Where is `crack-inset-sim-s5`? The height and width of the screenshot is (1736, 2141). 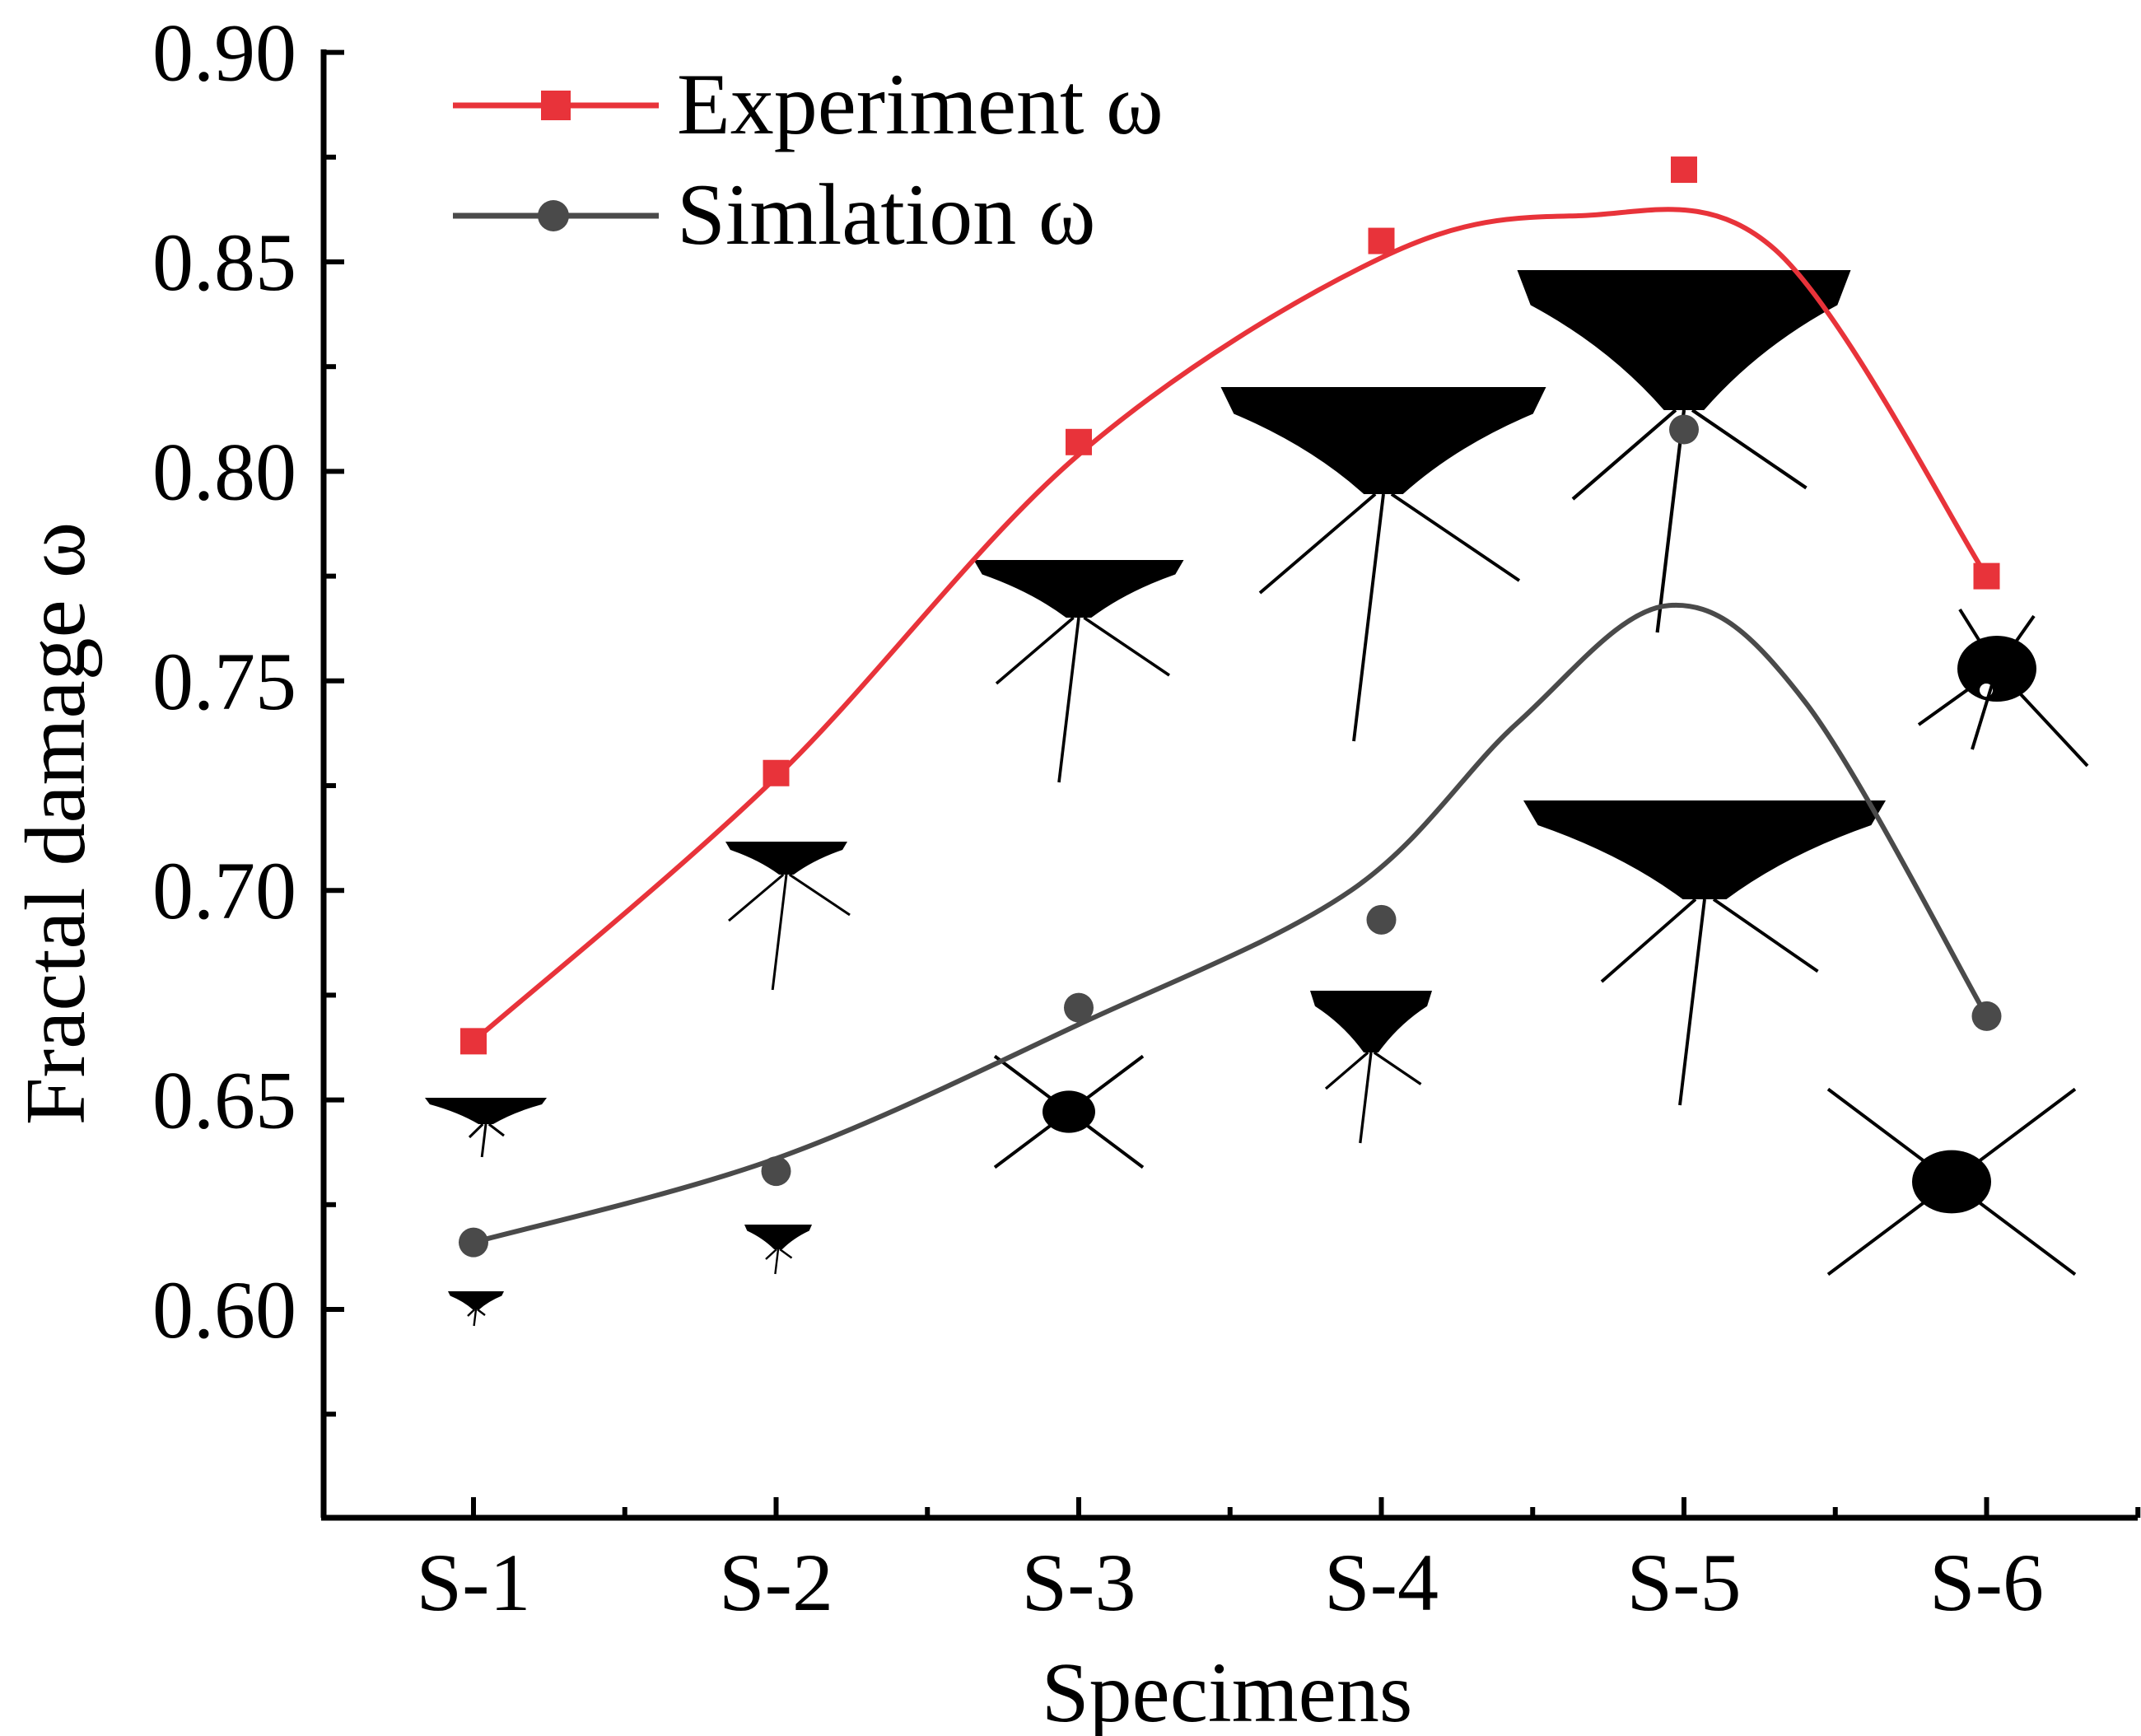
crack-inset-sim-s5 is located at coordinates (1705, 953).